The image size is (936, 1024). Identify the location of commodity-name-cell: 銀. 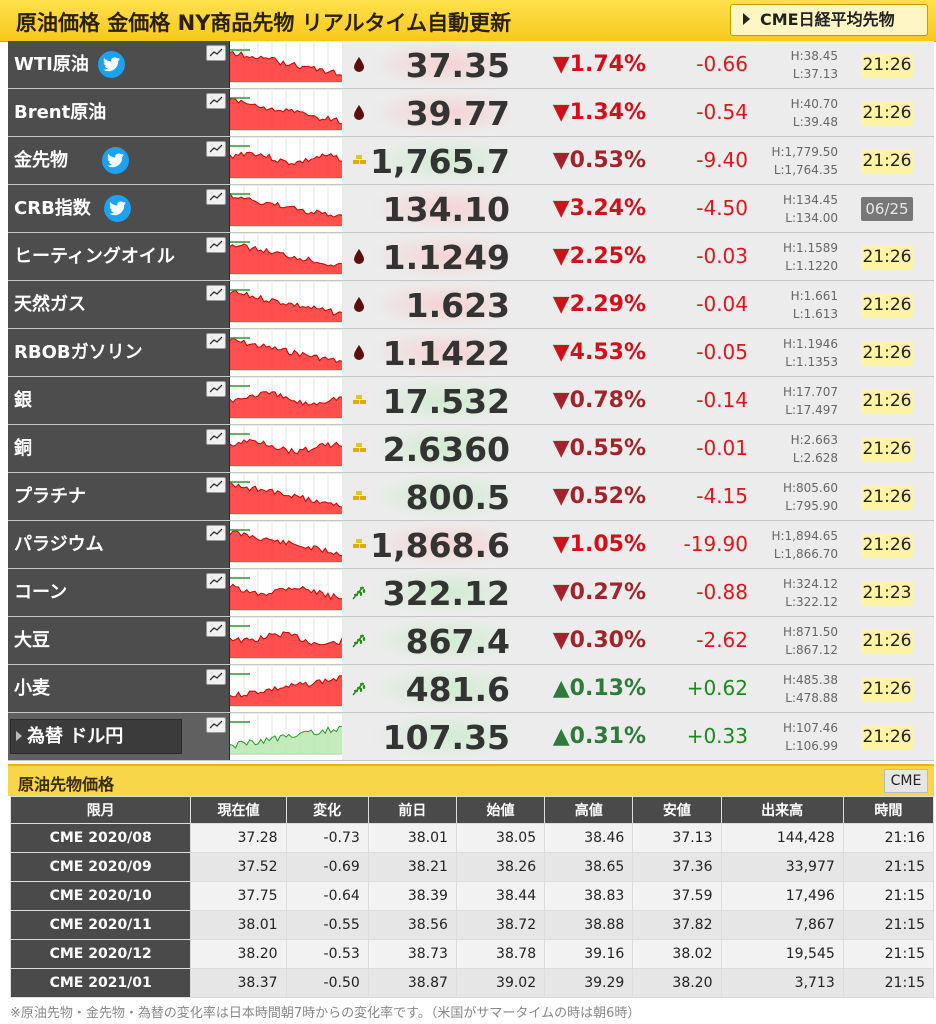
(119, 400).